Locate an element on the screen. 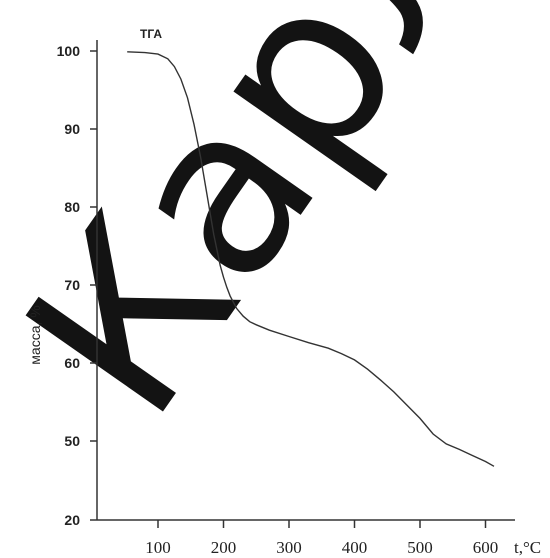 This screenshot has height=558, width=550. y-tick-label: 100 is located at coordinates (69, 51).